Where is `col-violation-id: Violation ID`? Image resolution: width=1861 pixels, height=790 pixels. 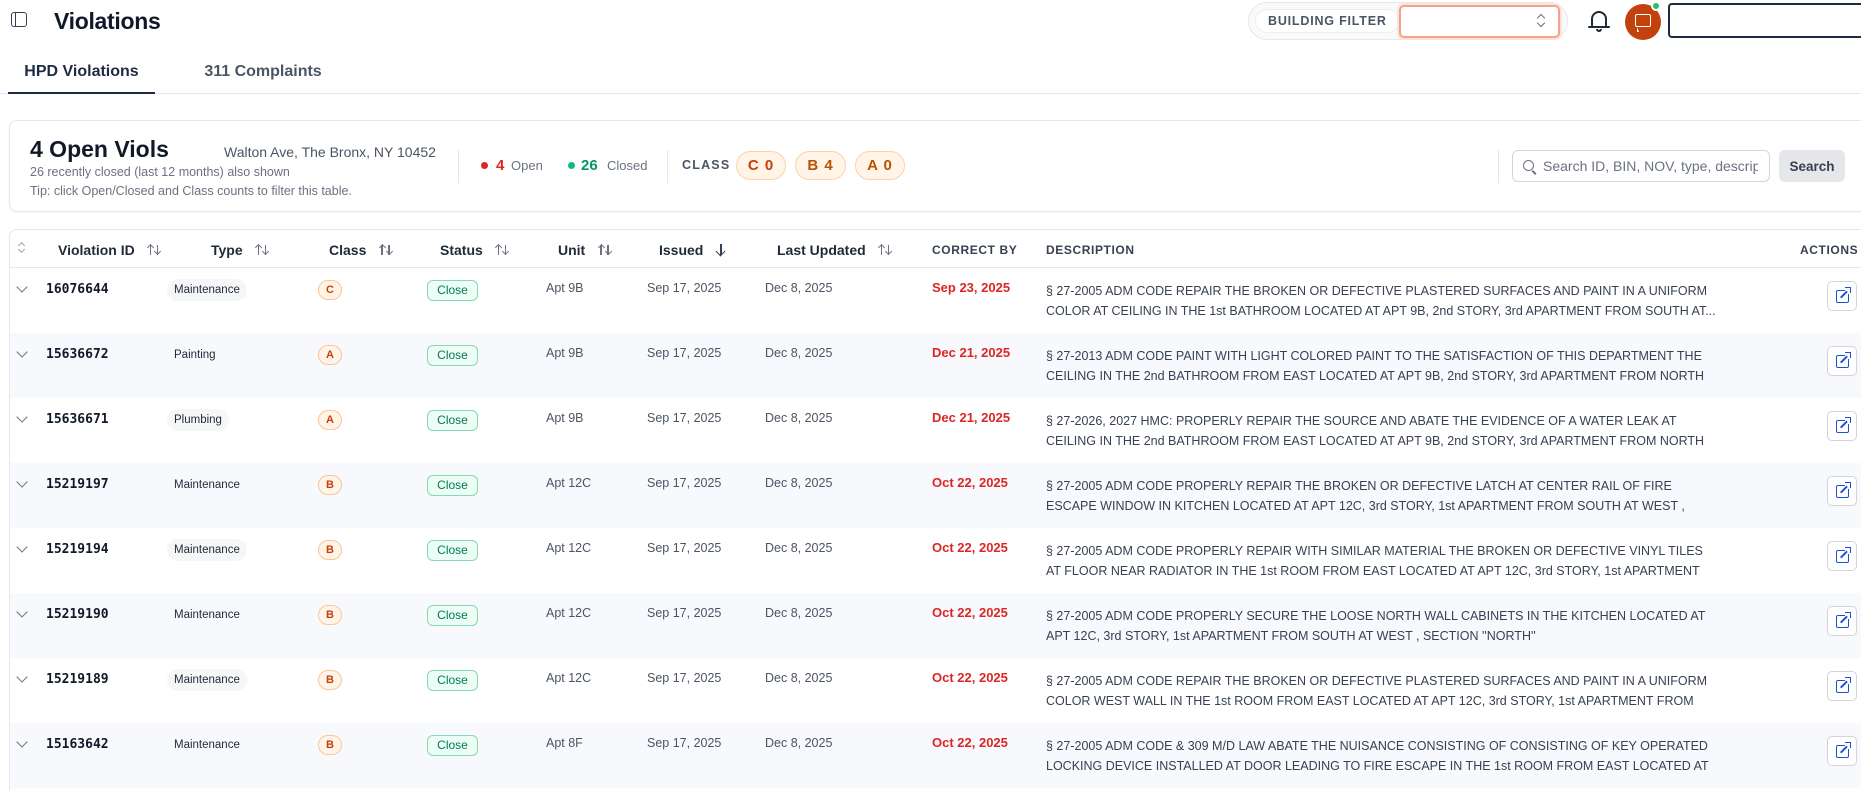 col-violation-id: Violation ID is located at coordinates (110, 250).